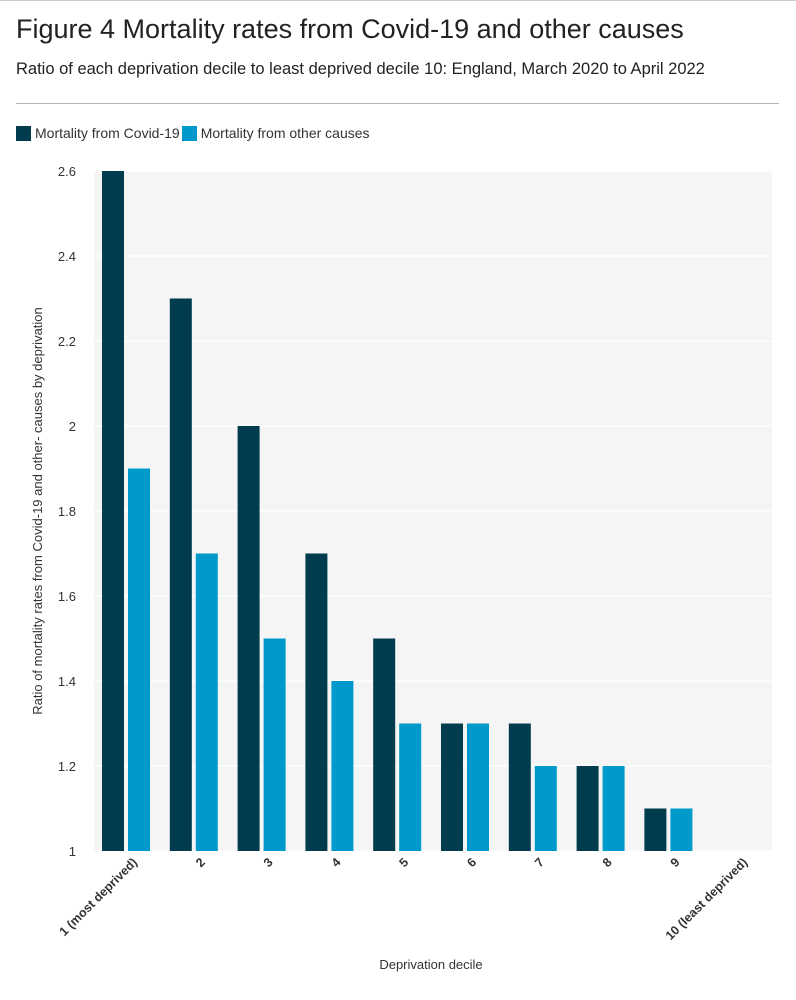  Describe the element at coordinates (189, 133) in the screenshot. I see `legend-swatch-other` at that location.